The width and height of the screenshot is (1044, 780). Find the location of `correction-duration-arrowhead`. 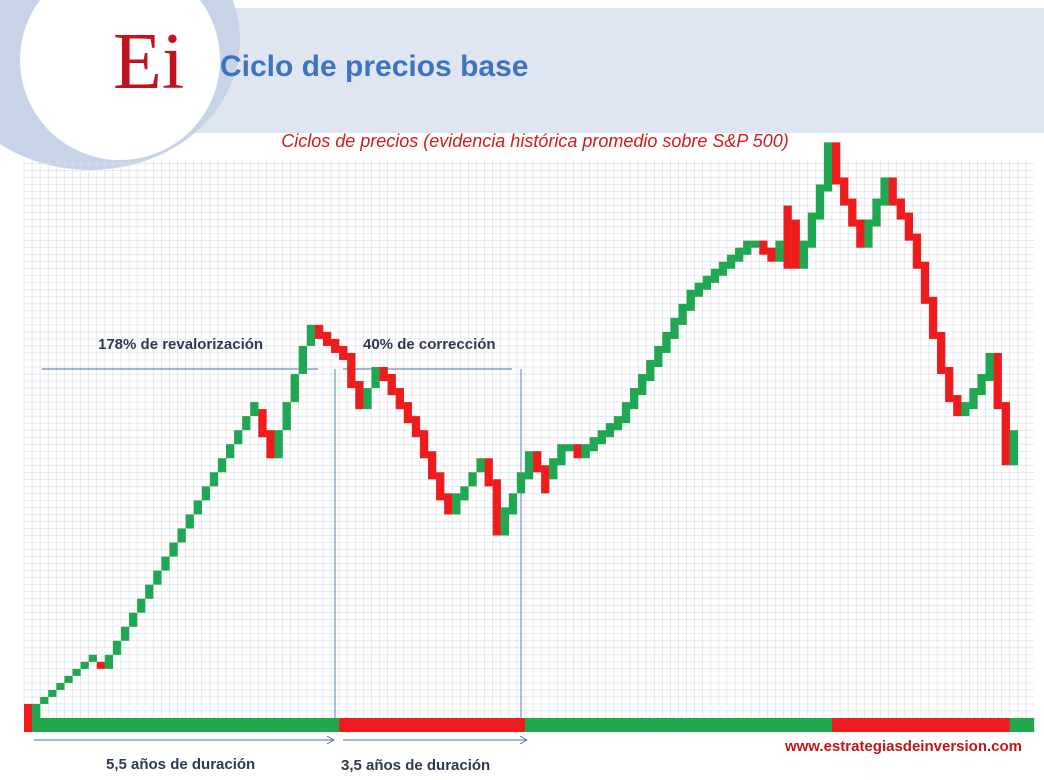

correction-duration-arrowhead is located at coordinates (523, 740).